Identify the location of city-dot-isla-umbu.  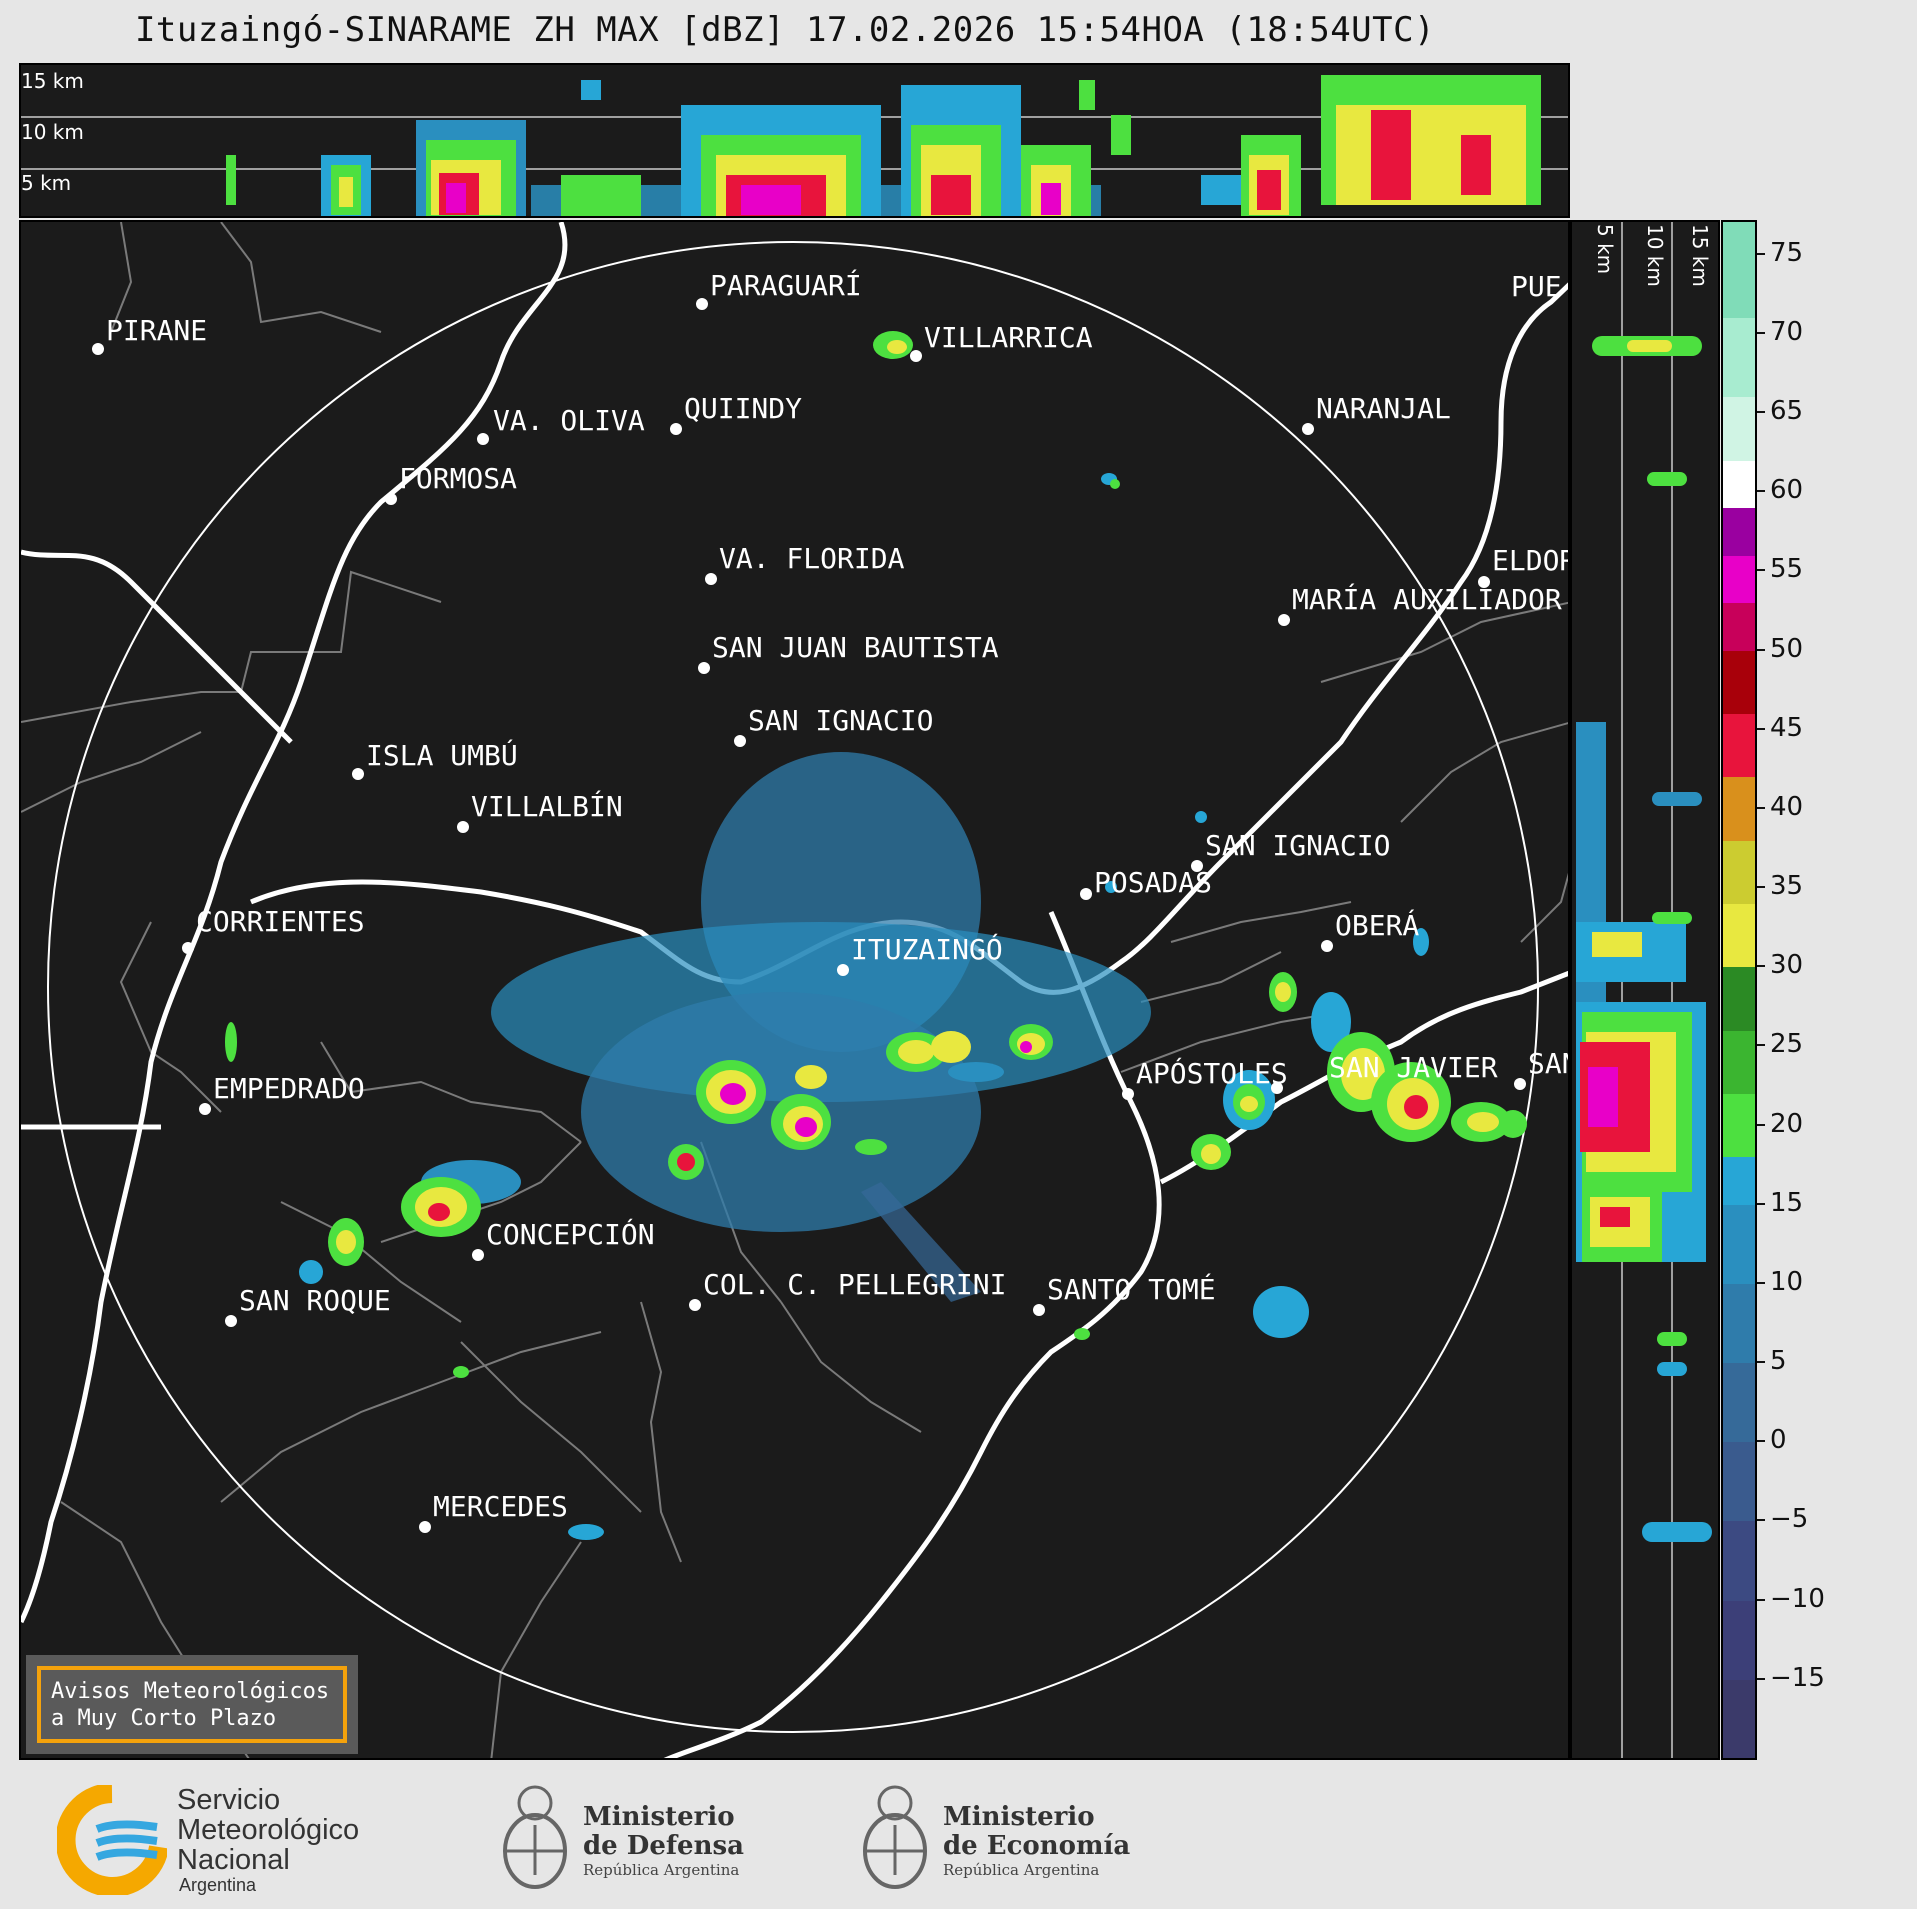
(358, 774).